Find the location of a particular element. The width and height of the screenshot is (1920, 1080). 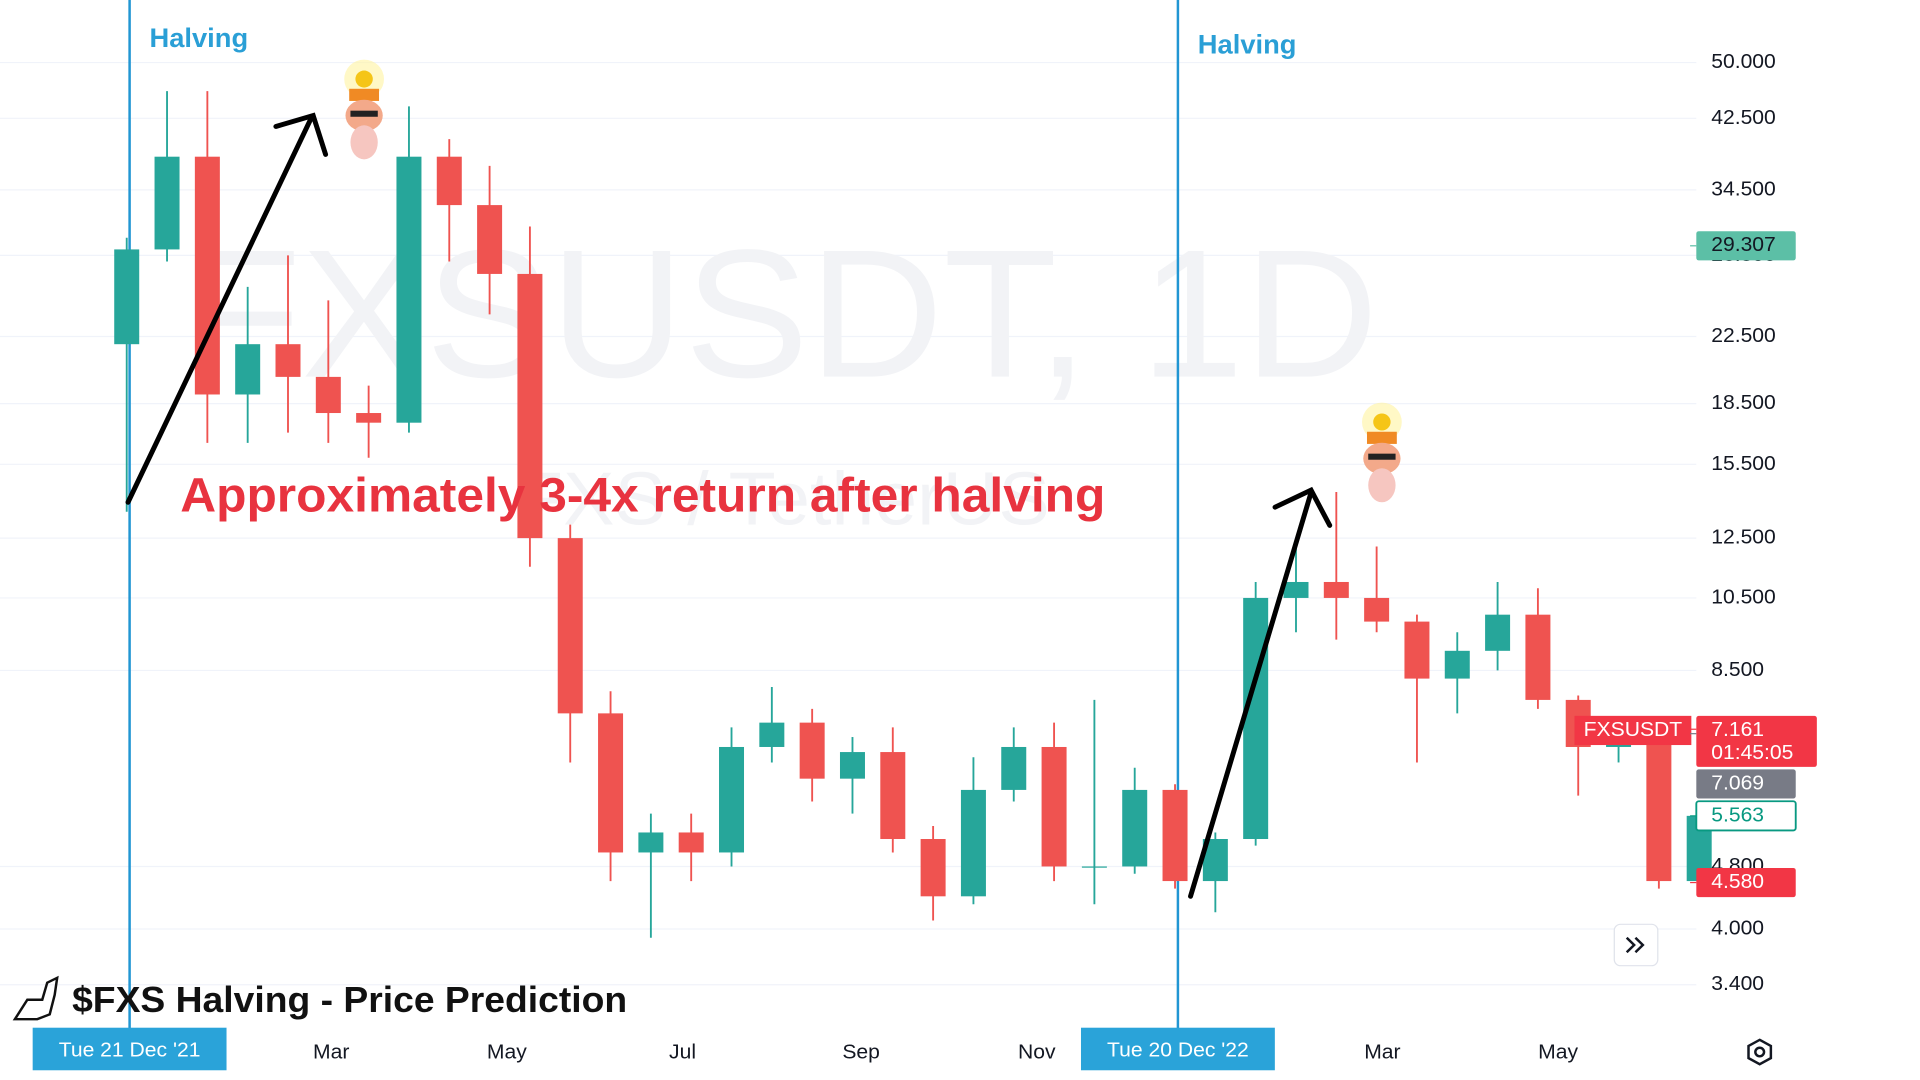

halving-date-label: Tue 21 Dec '21 is located at coordinates (130, 1049).